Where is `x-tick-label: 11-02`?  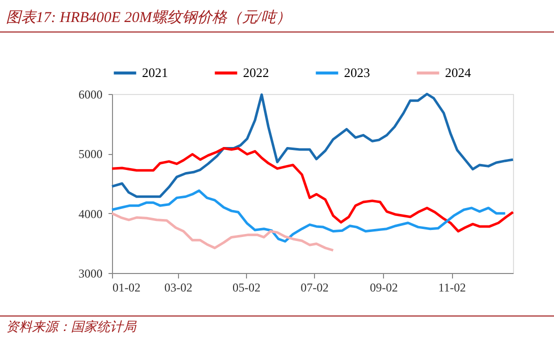 x-tick-label: 11-02 is located at coordinates (452, 287).